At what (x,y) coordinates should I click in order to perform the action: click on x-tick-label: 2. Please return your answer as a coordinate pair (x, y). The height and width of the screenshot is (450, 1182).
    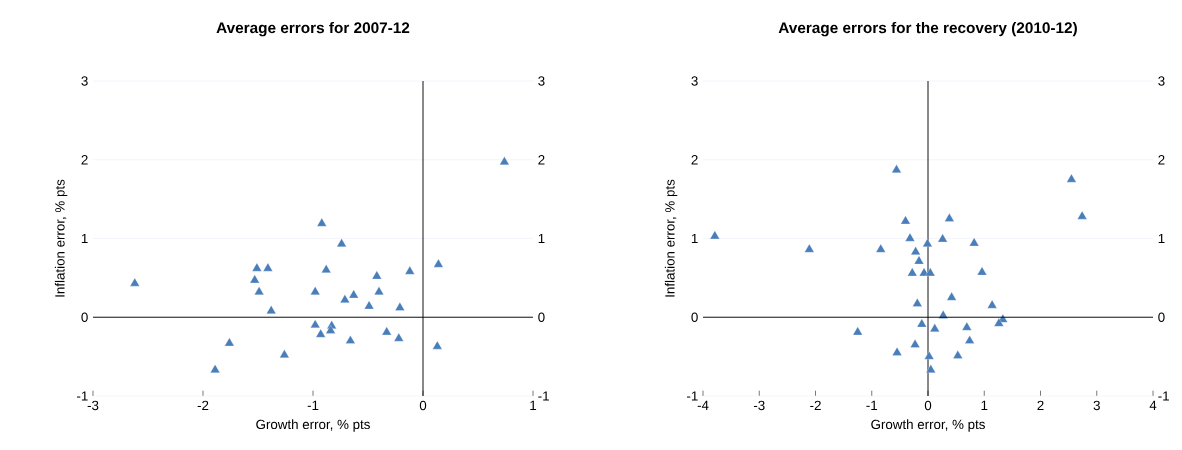
    Looking at the image, I should click on (1040, 405).